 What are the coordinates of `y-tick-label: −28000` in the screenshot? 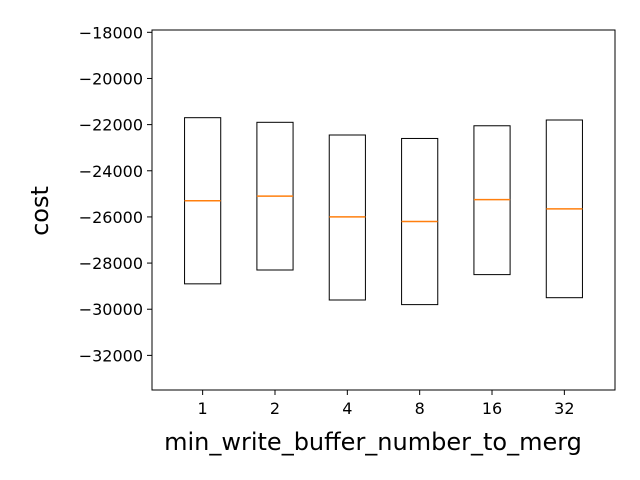 It's located at (111, 263).